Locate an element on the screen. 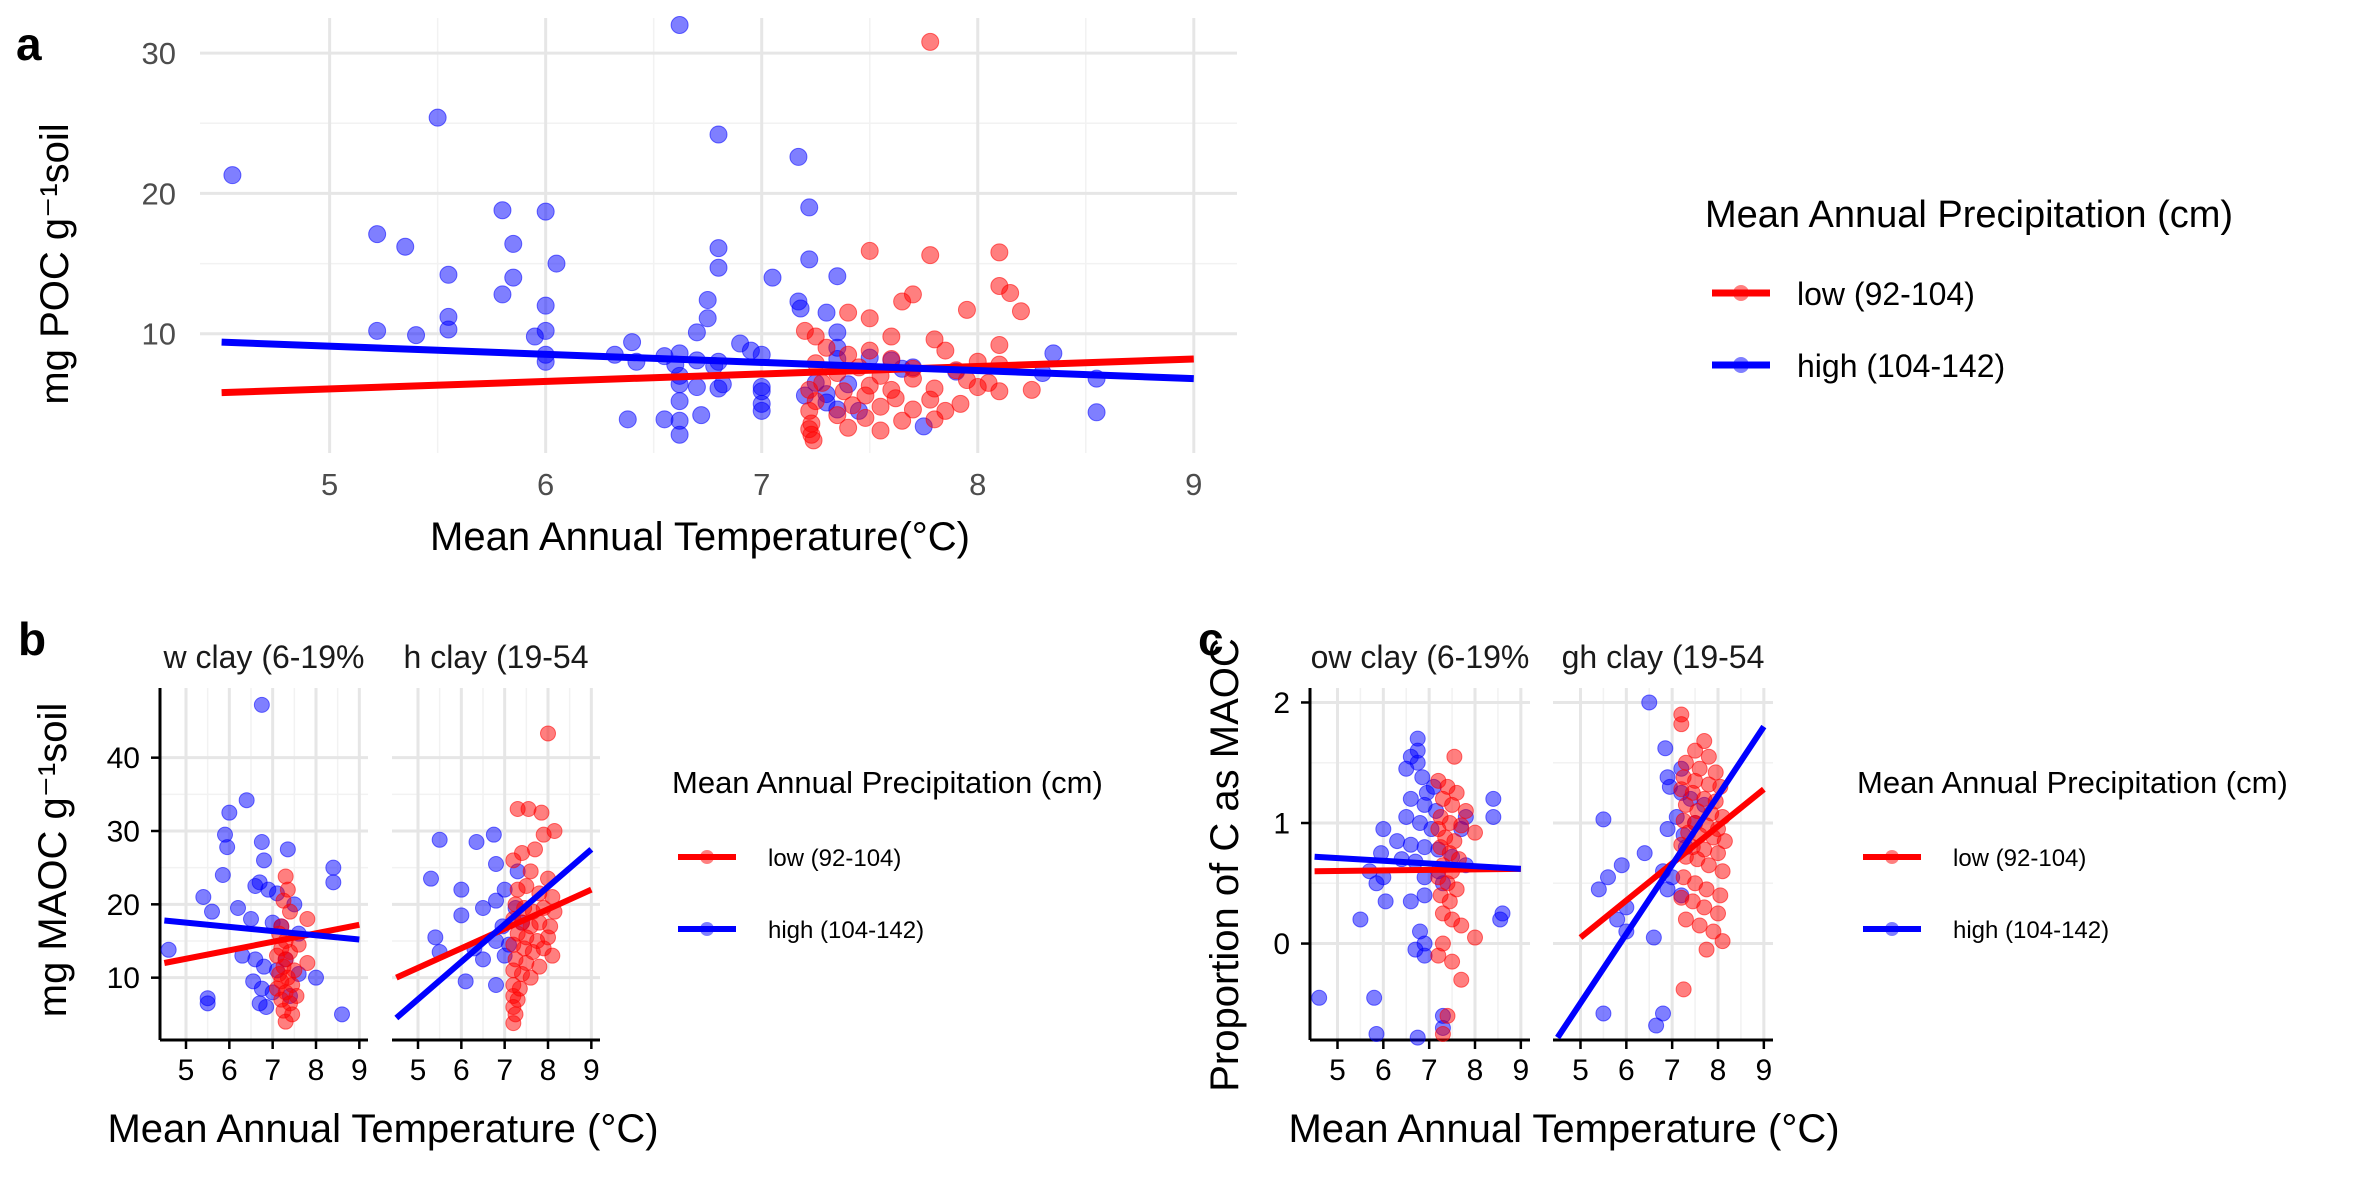 The height and width of the screenshot is (1181, 2362). legend-b-label-low: low (92-104) is located at coordinates (834, 858).